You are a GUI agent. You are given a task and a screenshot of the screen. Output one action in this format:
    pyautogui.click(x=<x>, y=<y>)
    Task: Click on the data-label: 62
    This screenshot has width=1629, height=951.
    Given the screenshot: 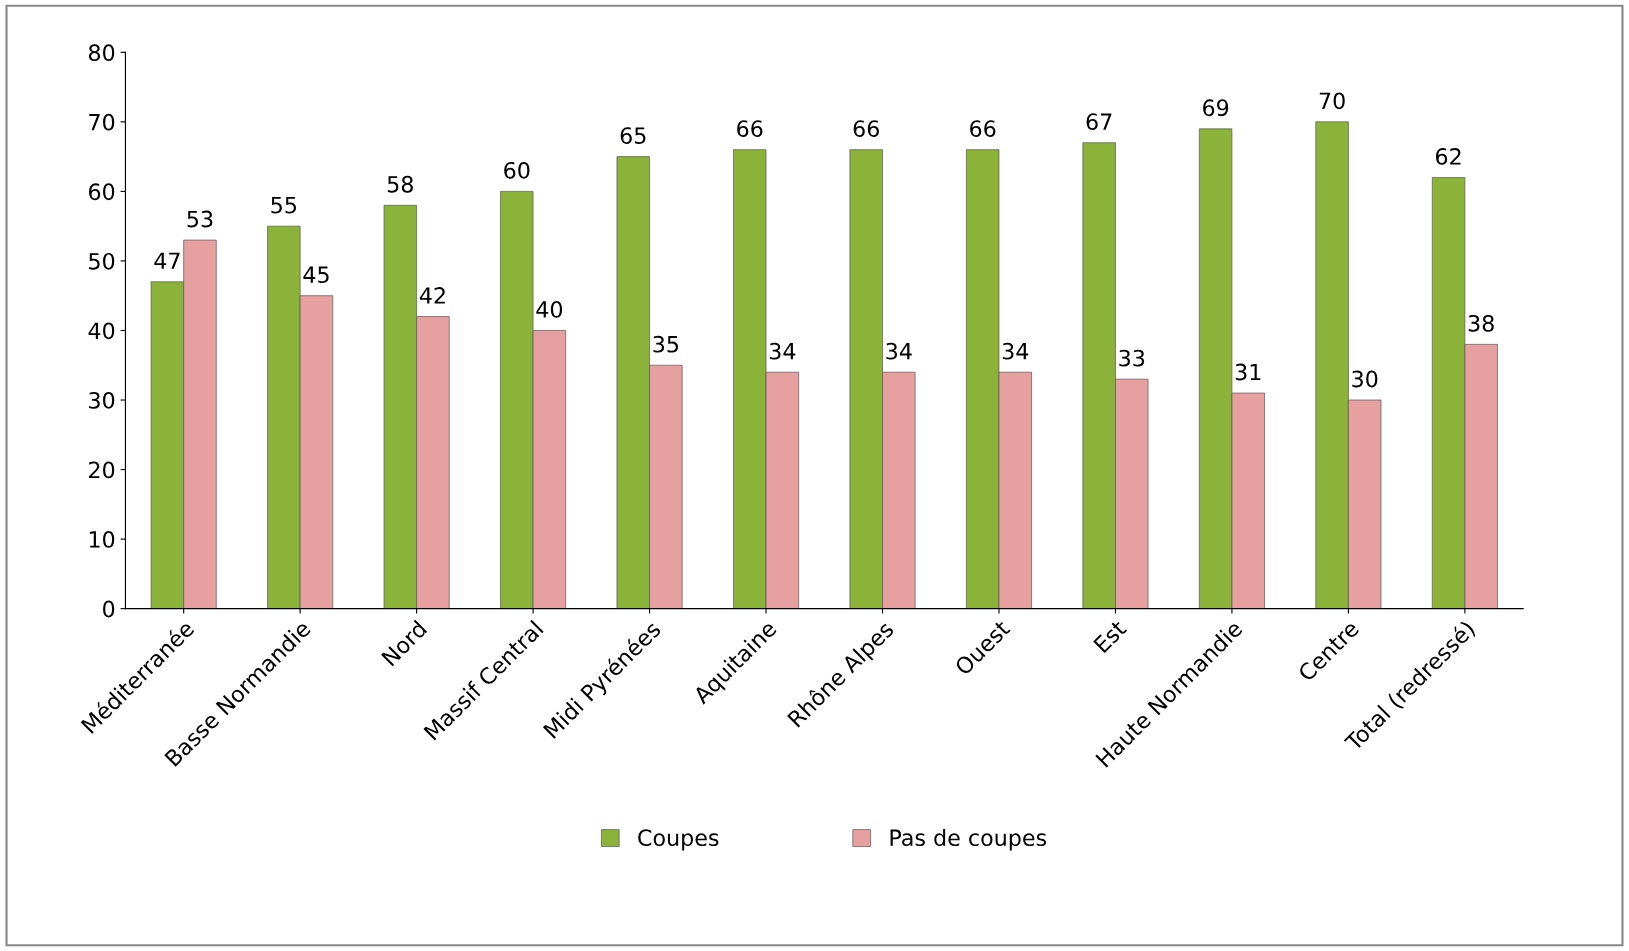 What is the action you would take?
    pyautogui.click(x=1448, y=156)
    